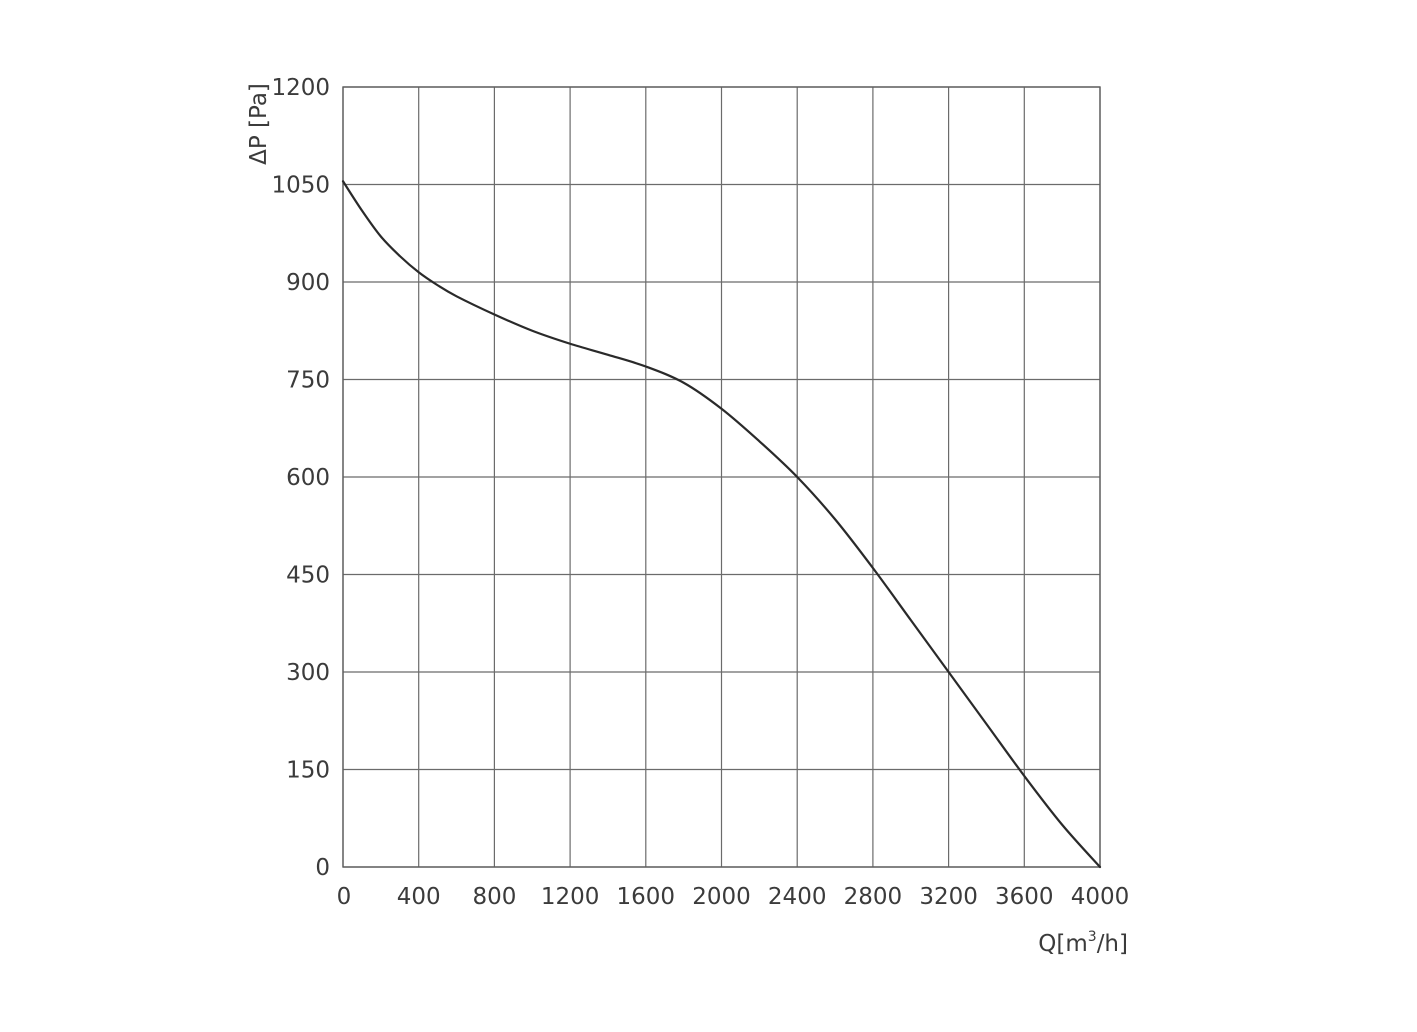 This screenshot has width=1417, height=1032. What do you see at coordinates (797, 897) in the screenshot?
I see `x-tick-label: 2400` at bounding box center [797, 897].